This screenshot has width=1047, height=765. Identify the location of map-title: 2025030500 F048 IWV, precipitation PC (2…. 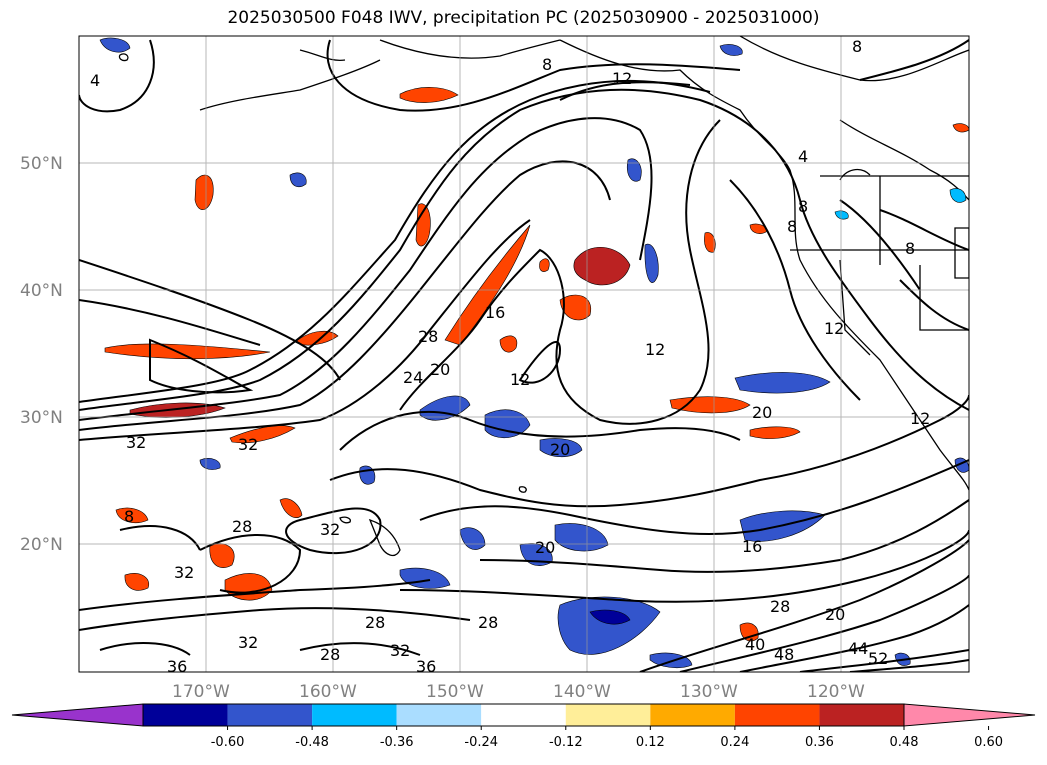
(523, 18).